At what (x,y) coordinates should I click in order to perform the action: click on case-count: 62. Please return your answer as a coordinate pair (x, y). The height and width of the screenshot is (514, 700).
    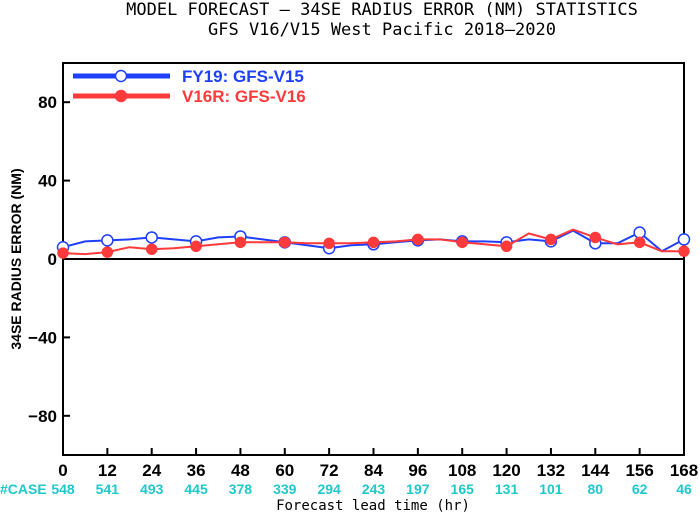
    Looking at the image, I should click on (640, 489).